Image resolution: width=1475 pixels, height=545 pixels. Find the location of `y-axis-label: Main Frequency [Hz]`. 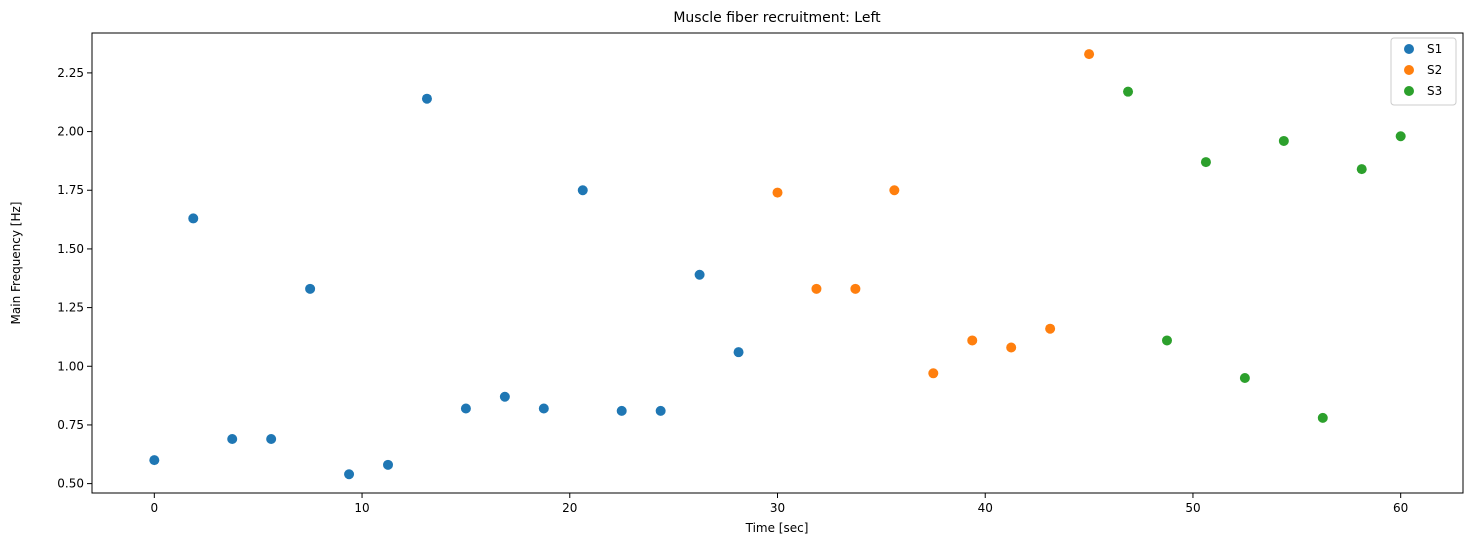

y-axis-label: Main Frequency [Hz] is located at coordinates (16, 263).